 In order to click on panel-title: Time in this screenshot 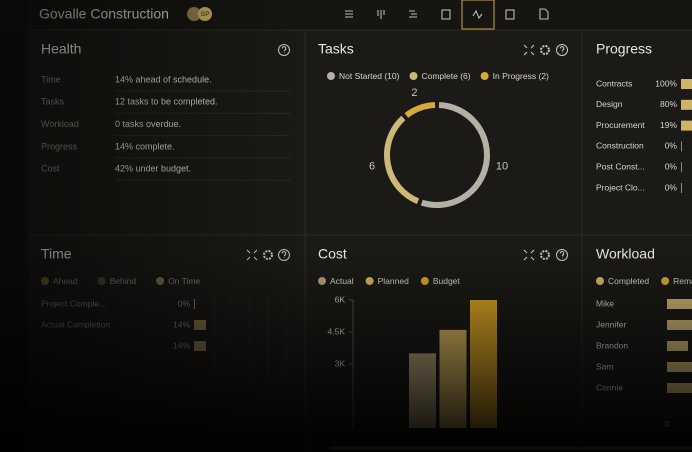, I will do `click(56, 254)`.